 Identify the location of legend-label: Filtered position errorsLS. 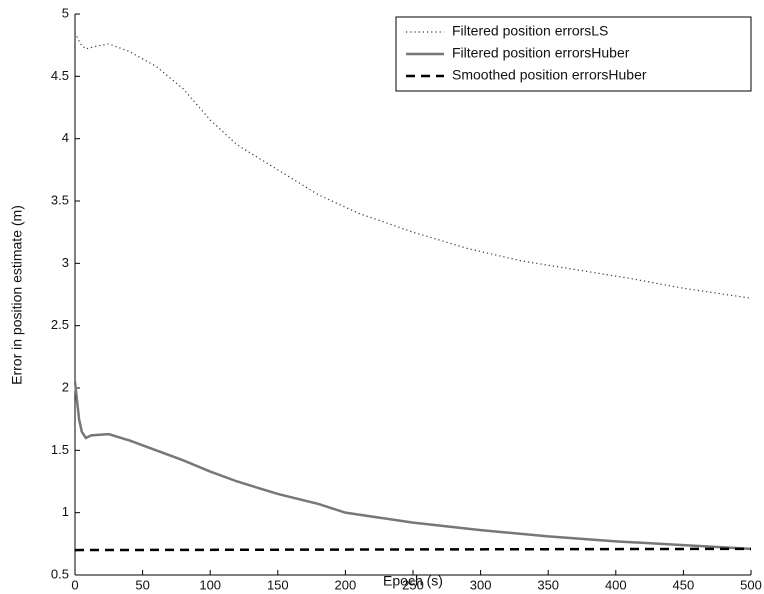
(530, 31).